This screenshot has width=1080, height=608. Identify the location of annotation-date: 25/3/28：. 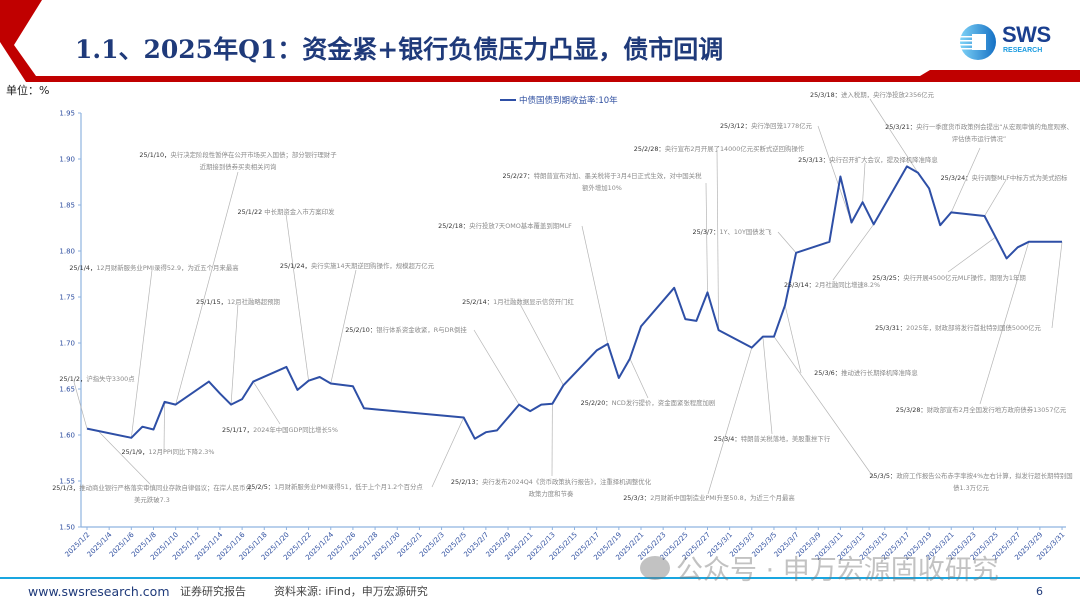
(911, 410).